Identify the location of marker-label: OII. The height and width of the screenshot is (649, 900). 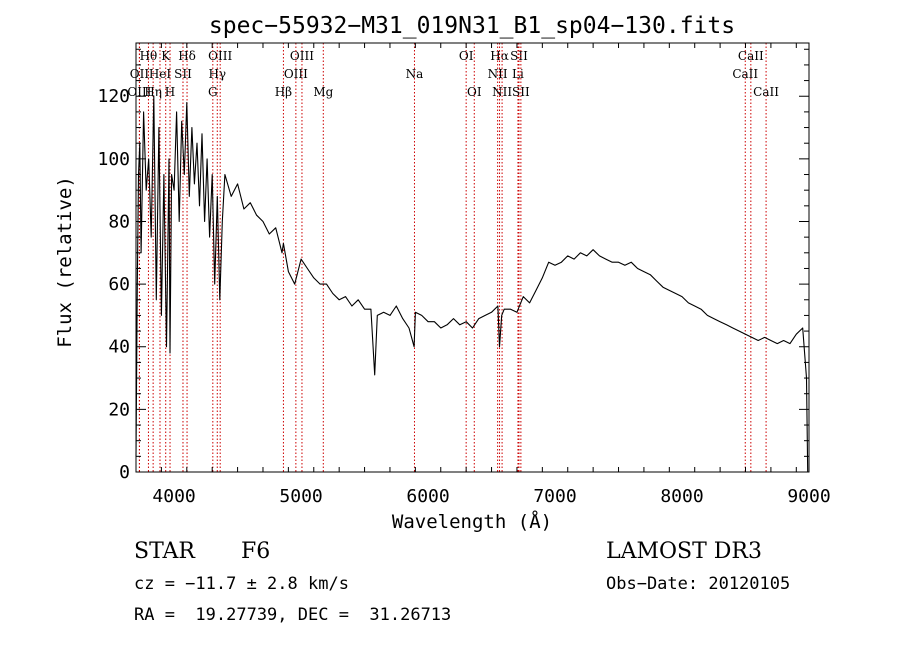
(140, 74).